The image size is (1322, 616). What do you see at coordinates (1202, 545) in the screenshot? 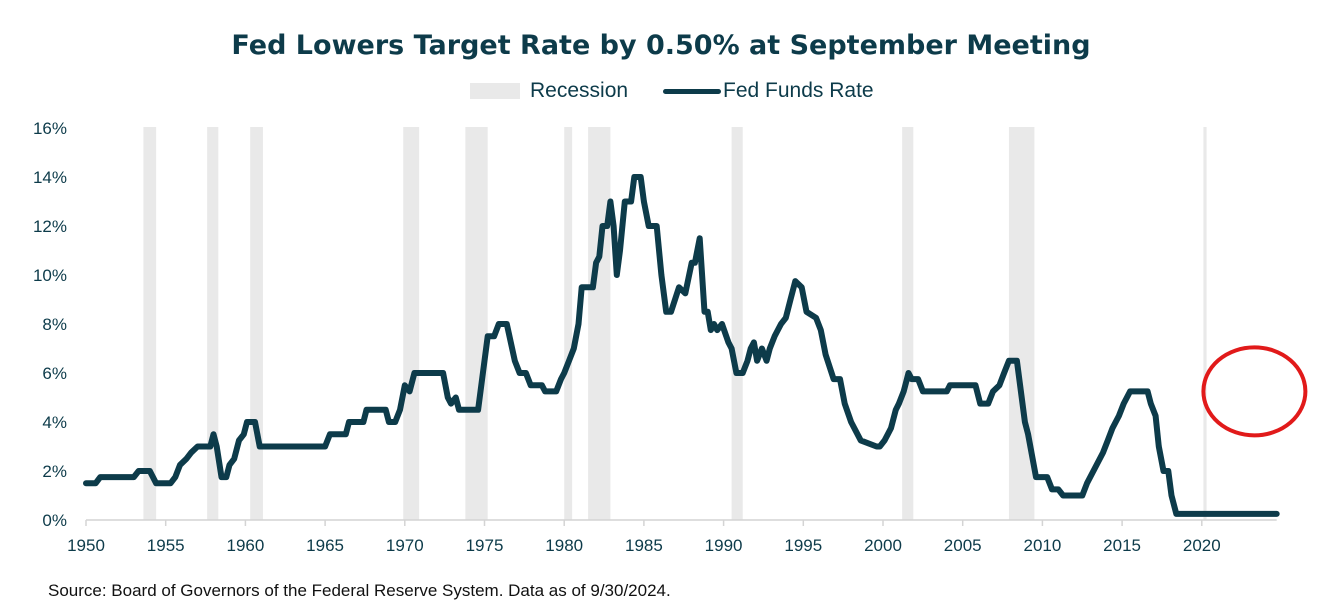
I see `x-tick-label: 2020` at bounding box center [1202, 545].